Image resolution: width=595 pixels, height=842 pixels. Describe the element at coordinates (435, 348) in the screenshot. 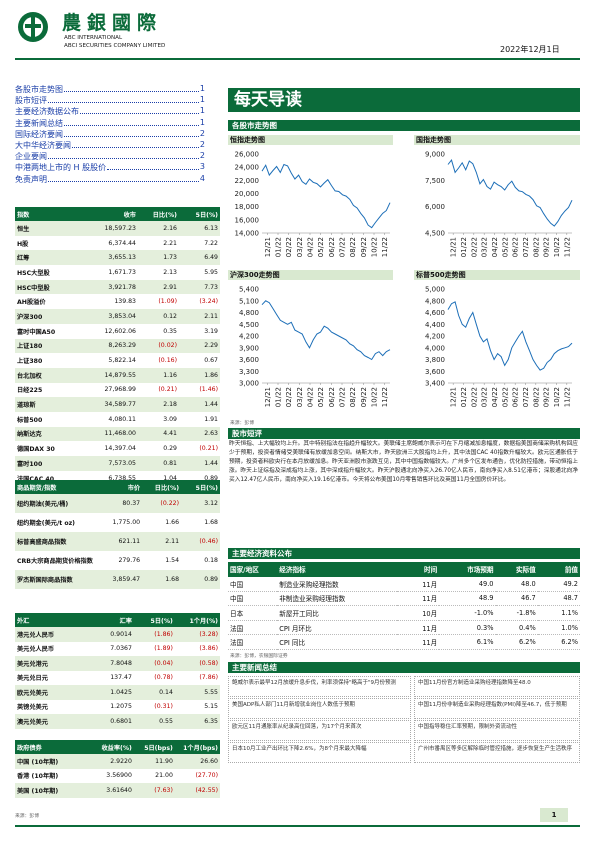

I see `y-tick-label: 4,000` at that location.